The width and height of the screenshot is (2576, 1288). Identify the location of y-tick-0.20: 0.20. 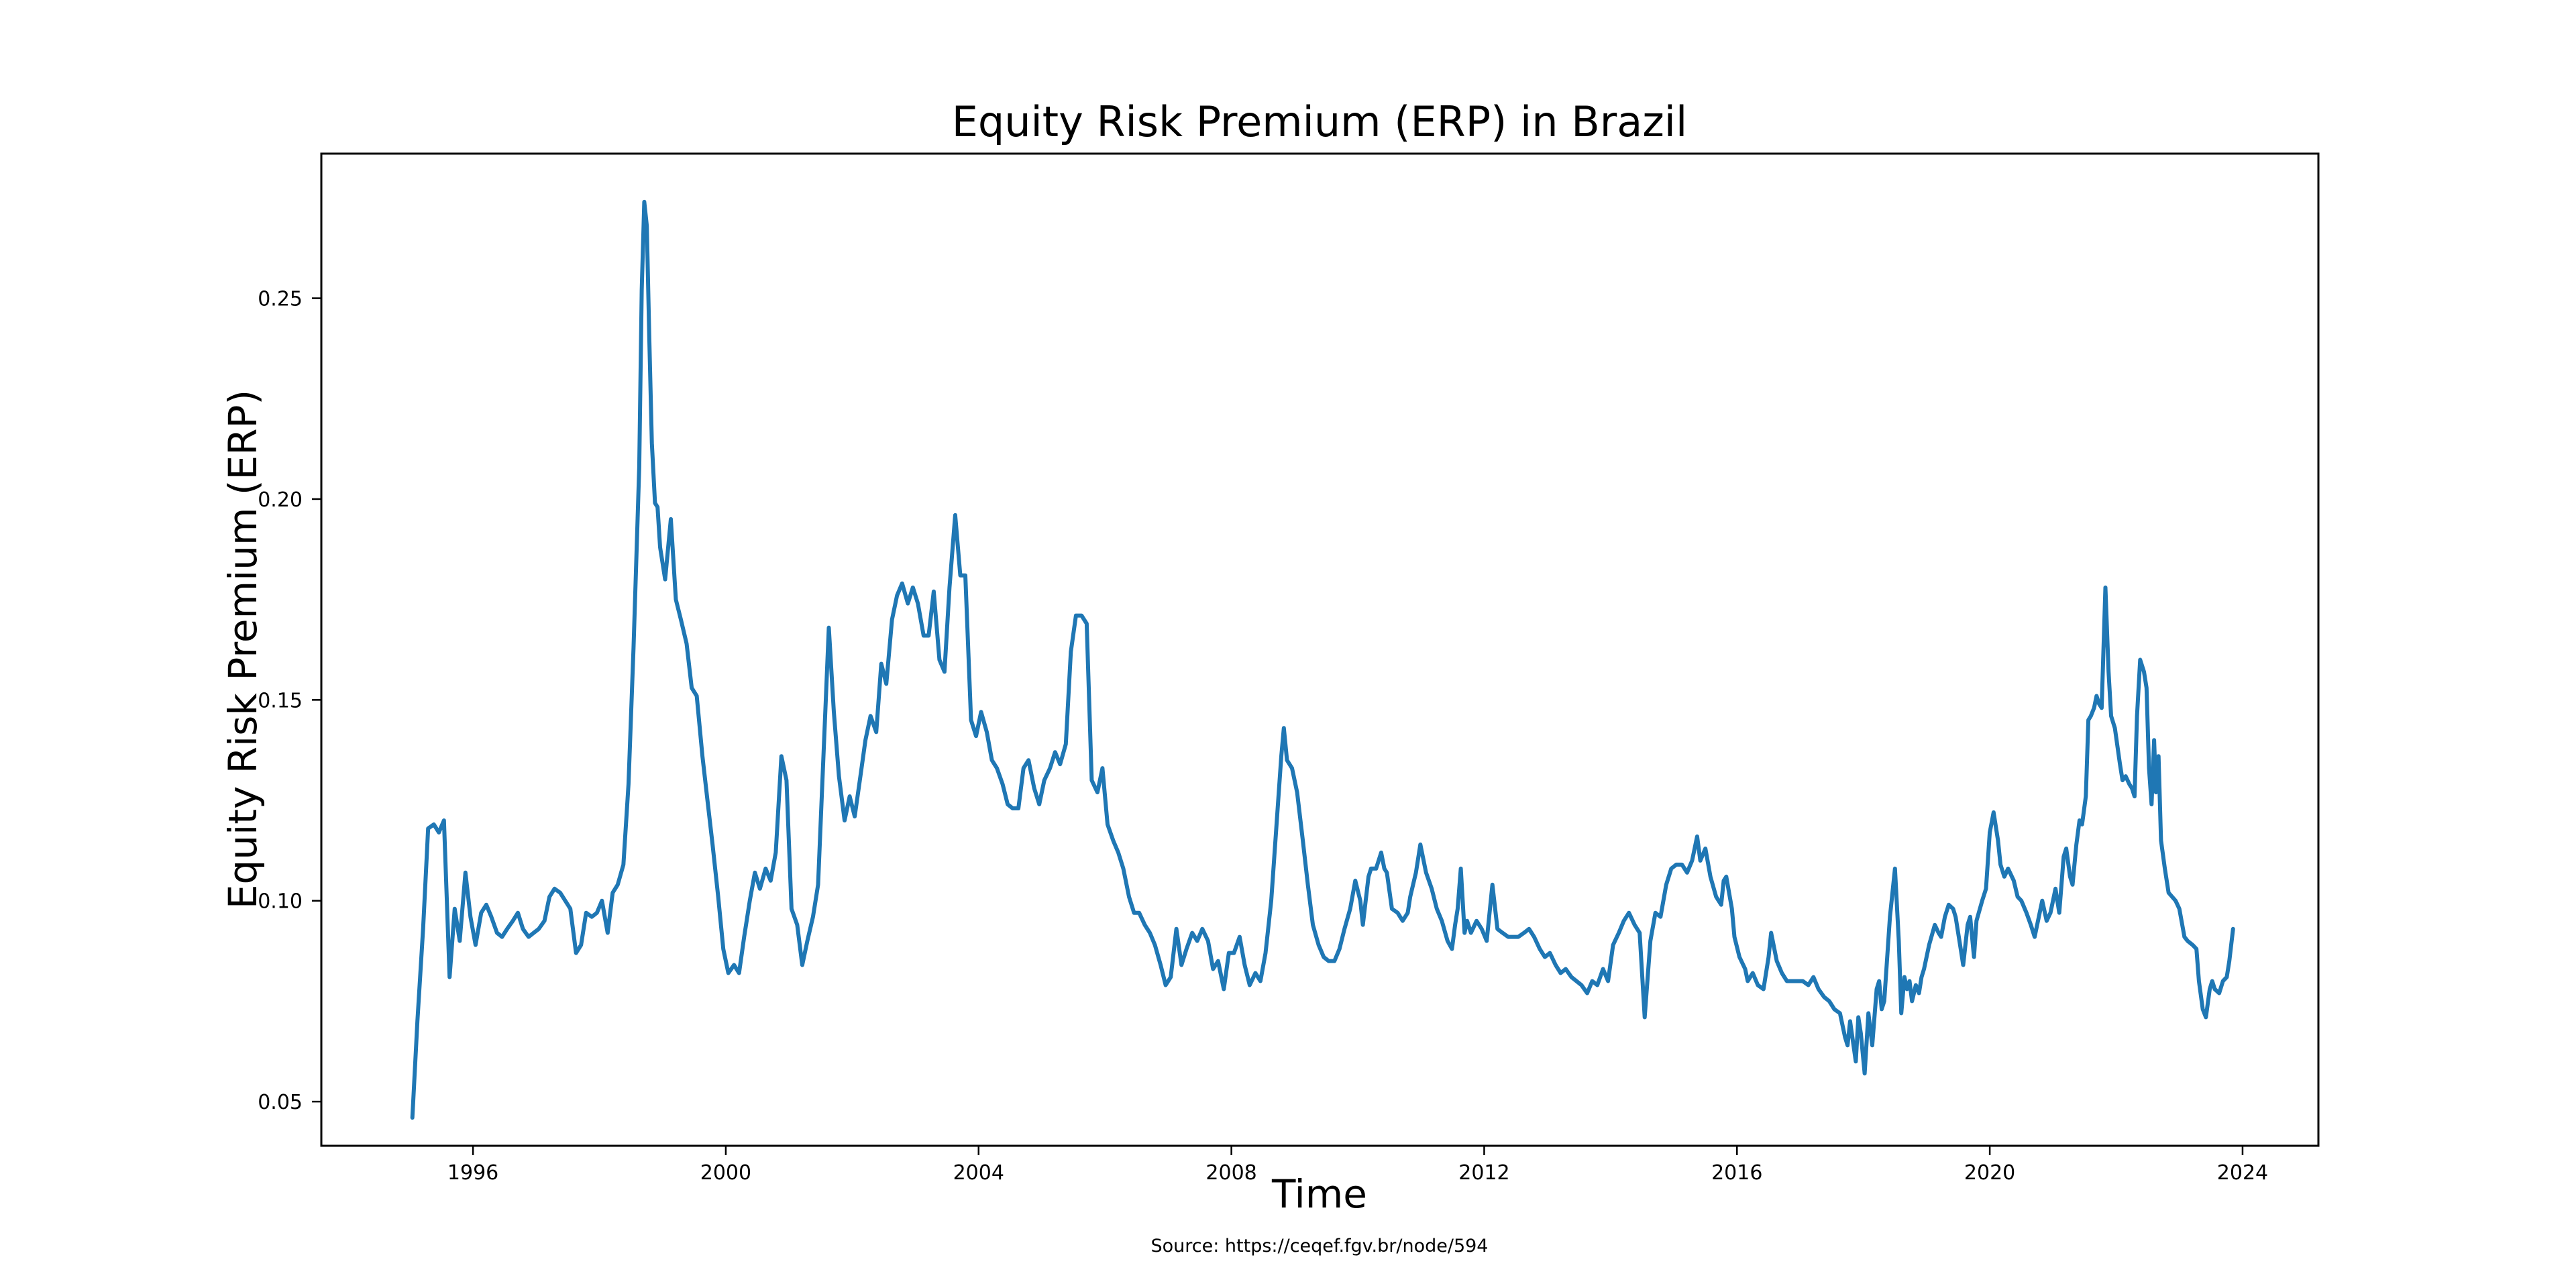
(289, 500).